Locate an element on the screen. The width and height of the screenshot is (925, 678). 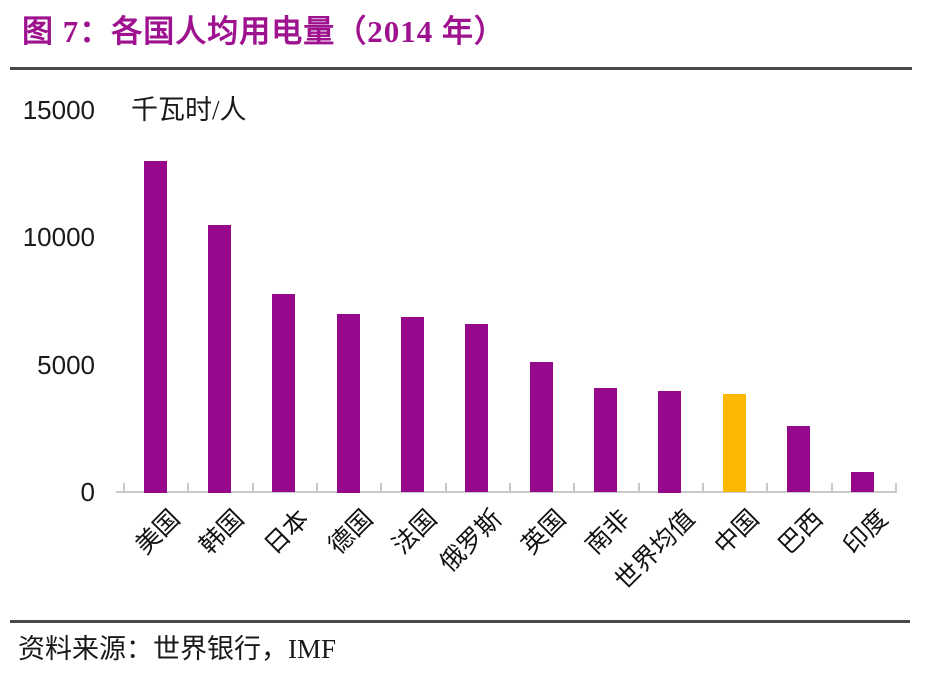
footer-divider is located at coordinates (460, 621).